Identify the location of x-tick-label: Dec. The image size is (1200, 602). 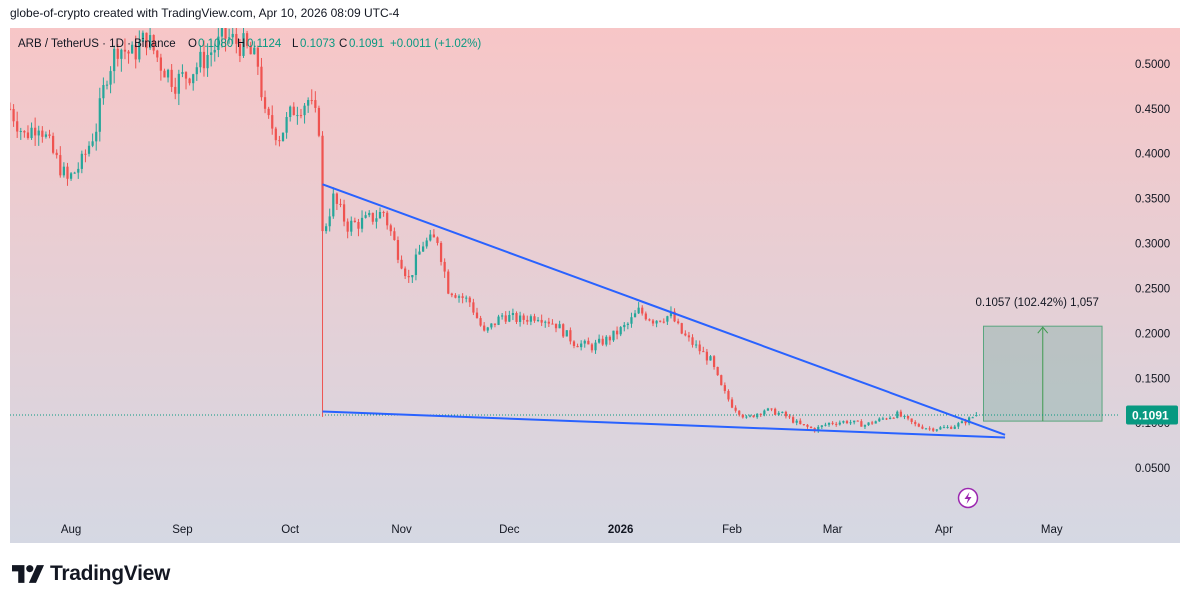
(509, 530).